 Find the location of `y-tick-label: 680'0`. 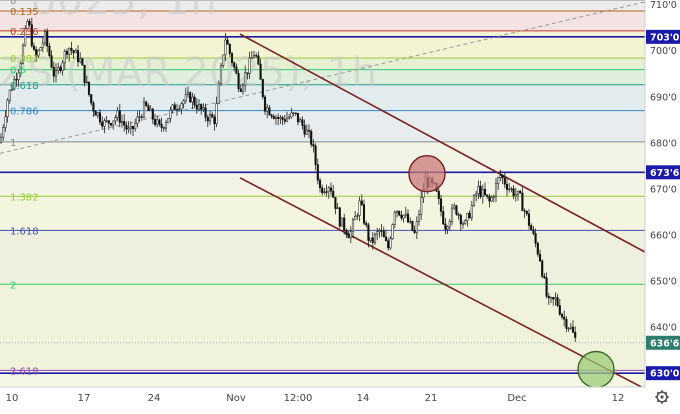

y-tick-label: 680'0 is located at coordinates (663, 143).